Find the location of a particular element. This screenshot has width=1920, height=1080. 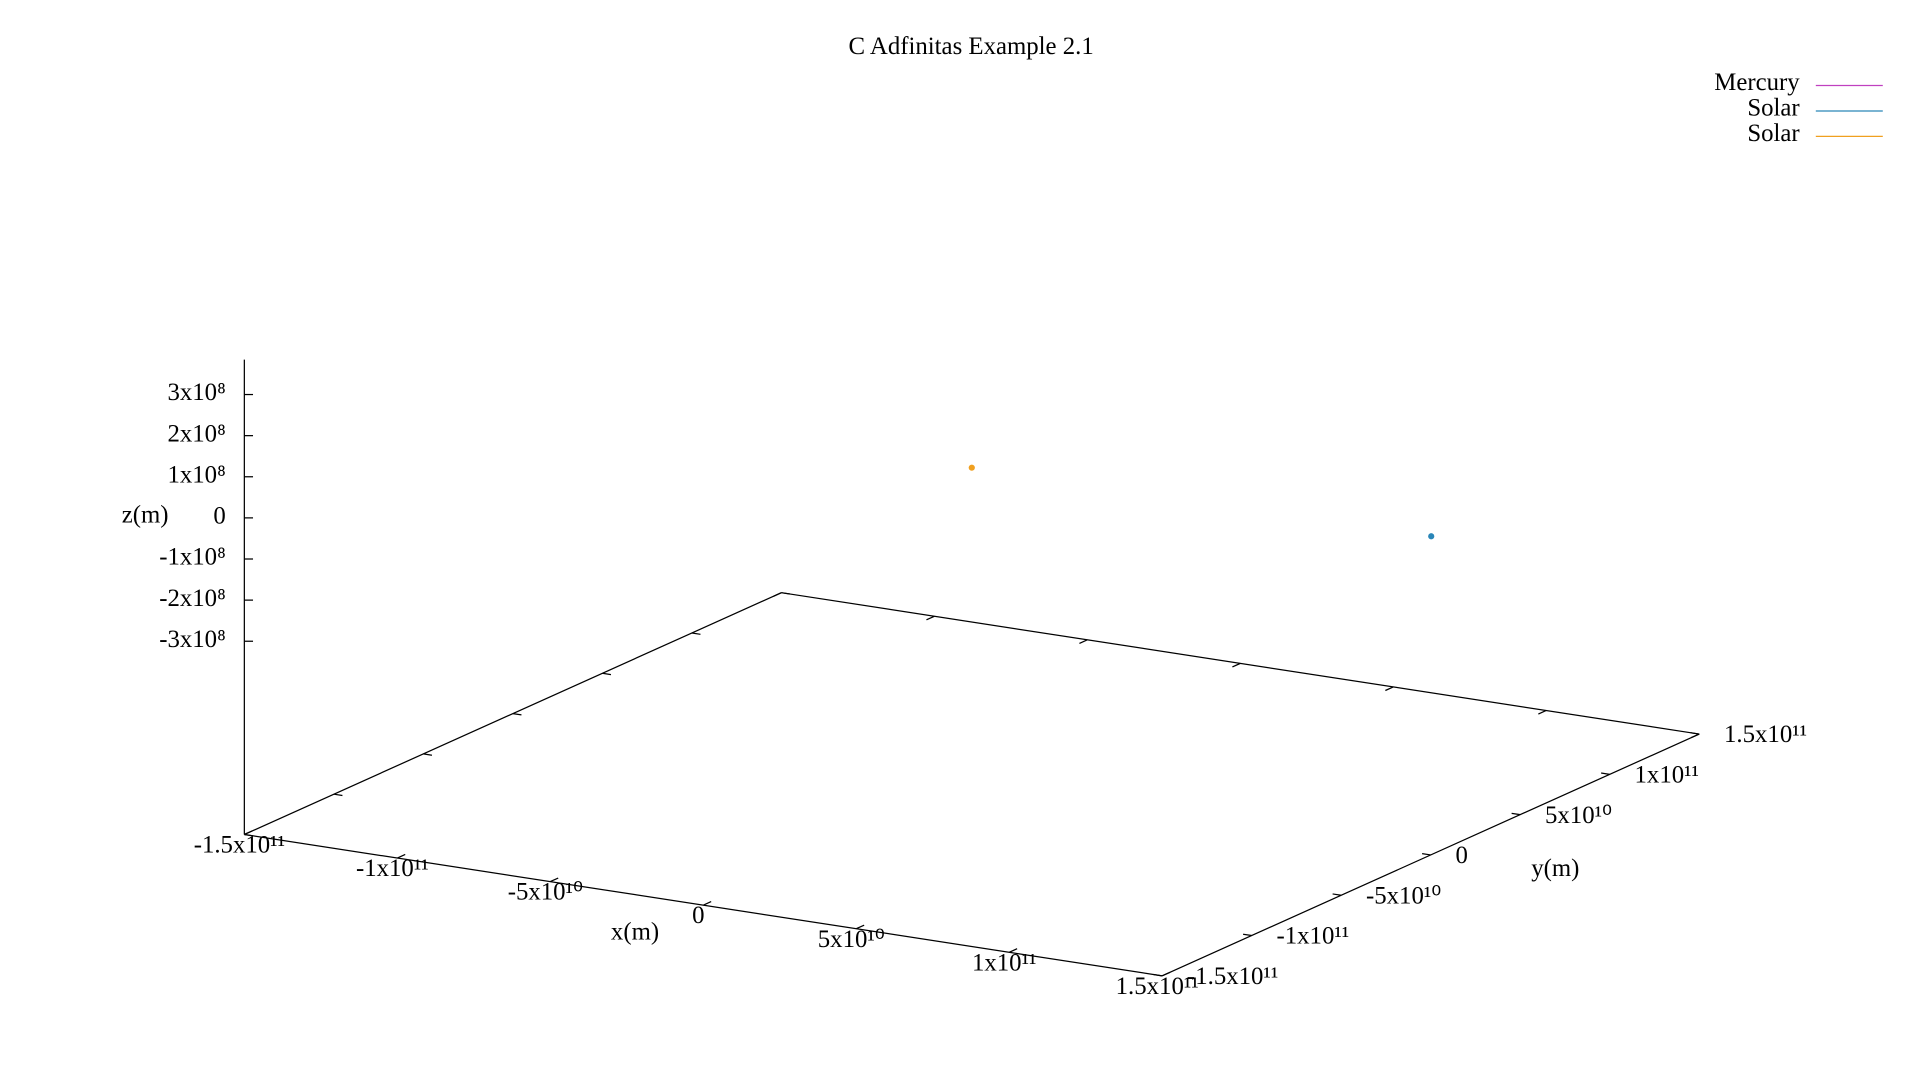

z-tick-label: -3x10⁸ is located at coordinates (192, 639).